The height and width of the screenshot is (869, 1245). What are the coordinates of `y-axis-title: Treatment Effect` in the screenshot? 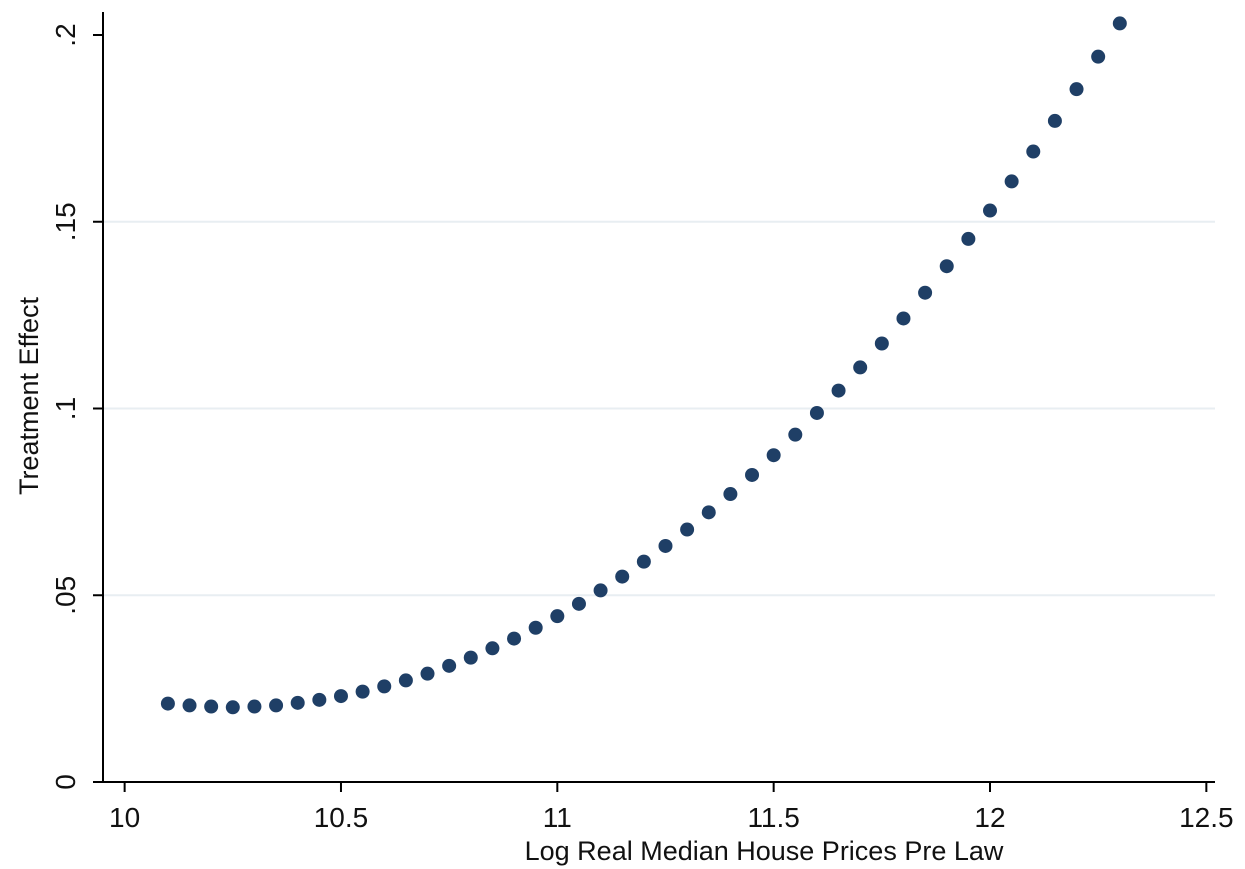 It's located at (29, 395).